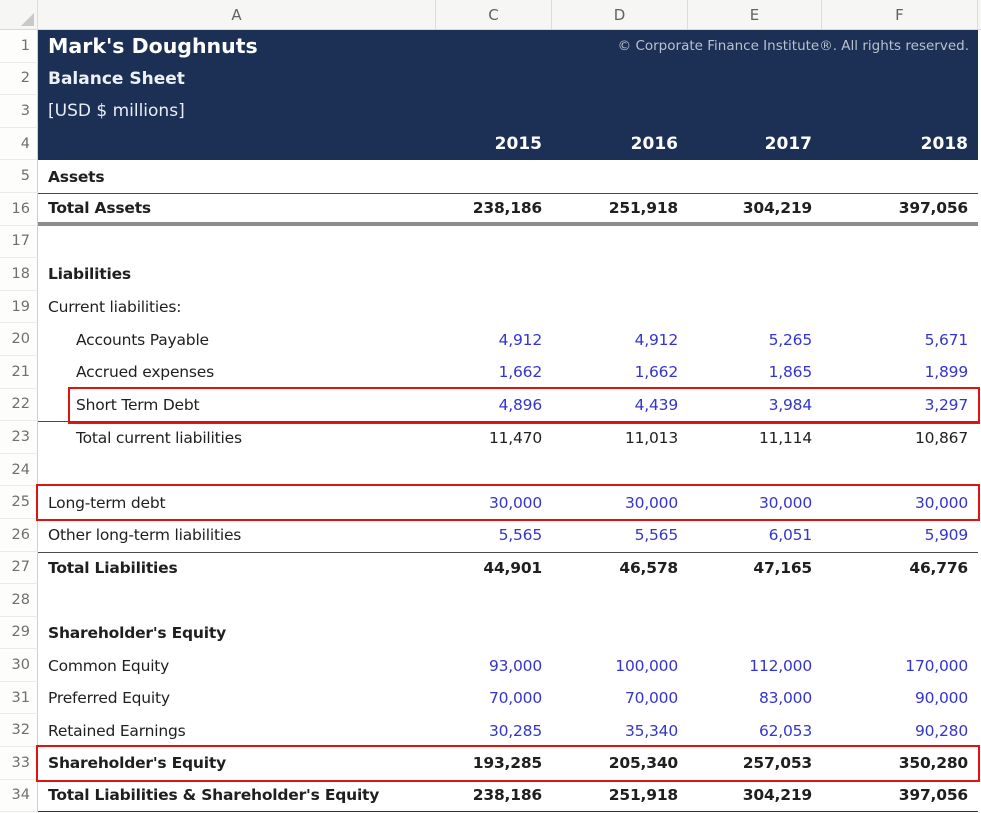 This screenshot has width=981, height=813. I want to click on cell-value: 11,013, so click(651, 437).